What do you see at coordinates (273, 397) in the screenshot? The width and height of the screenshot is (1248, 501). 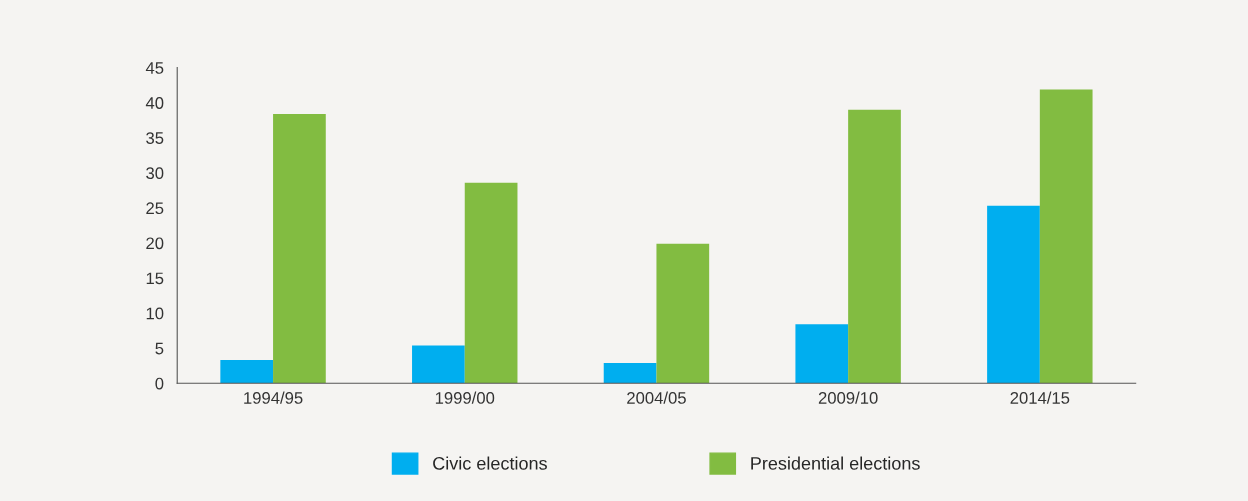 I see `x-tick-label: 1994/95` at bounding box center [273, 397].